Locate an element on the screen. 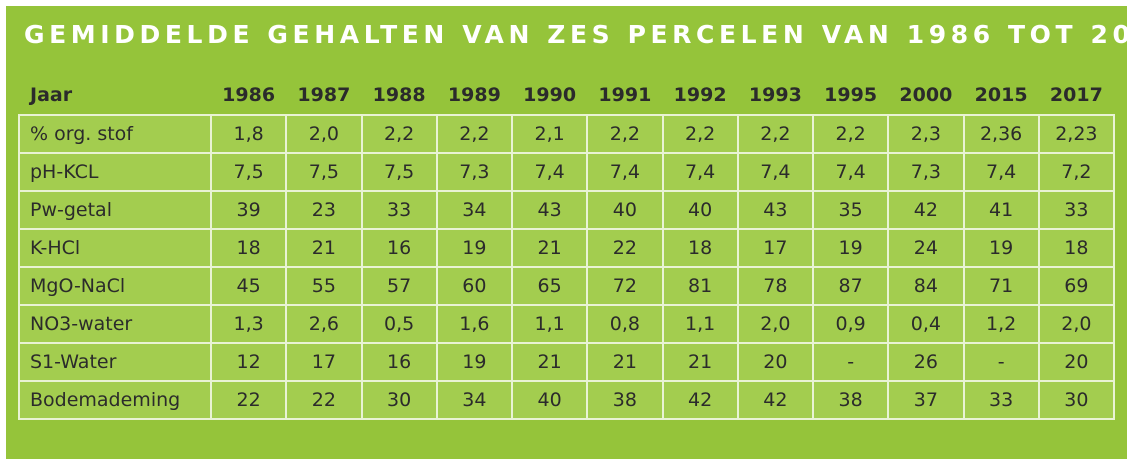  table-cell: 23 is located at coordinates (324, 210).